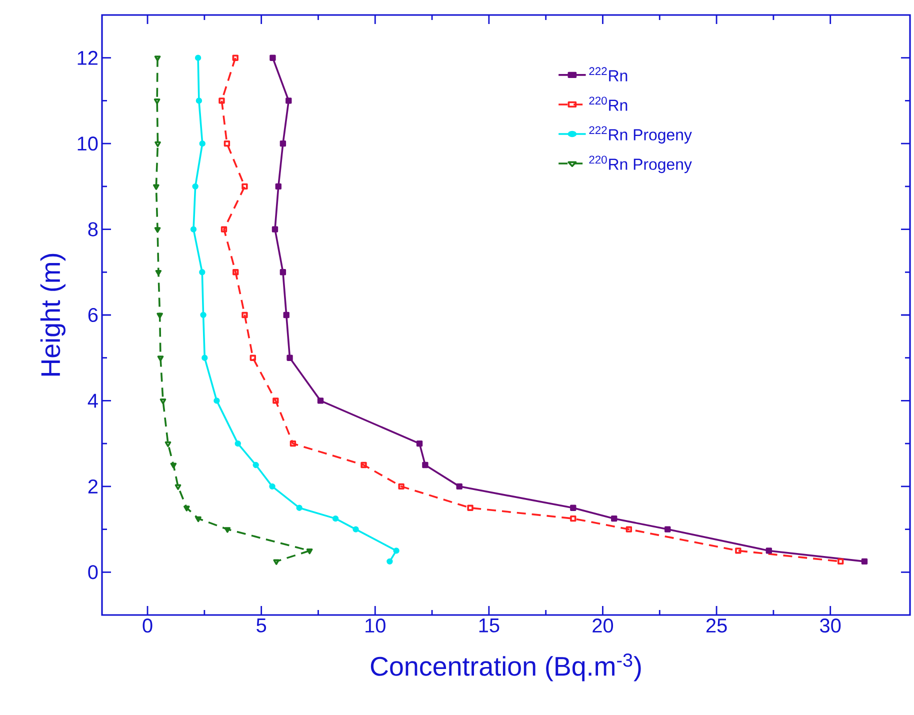 This screenshot has width=914, height=715. I want to click on legend-label: $^{222}$Rn, so click(608, 74).